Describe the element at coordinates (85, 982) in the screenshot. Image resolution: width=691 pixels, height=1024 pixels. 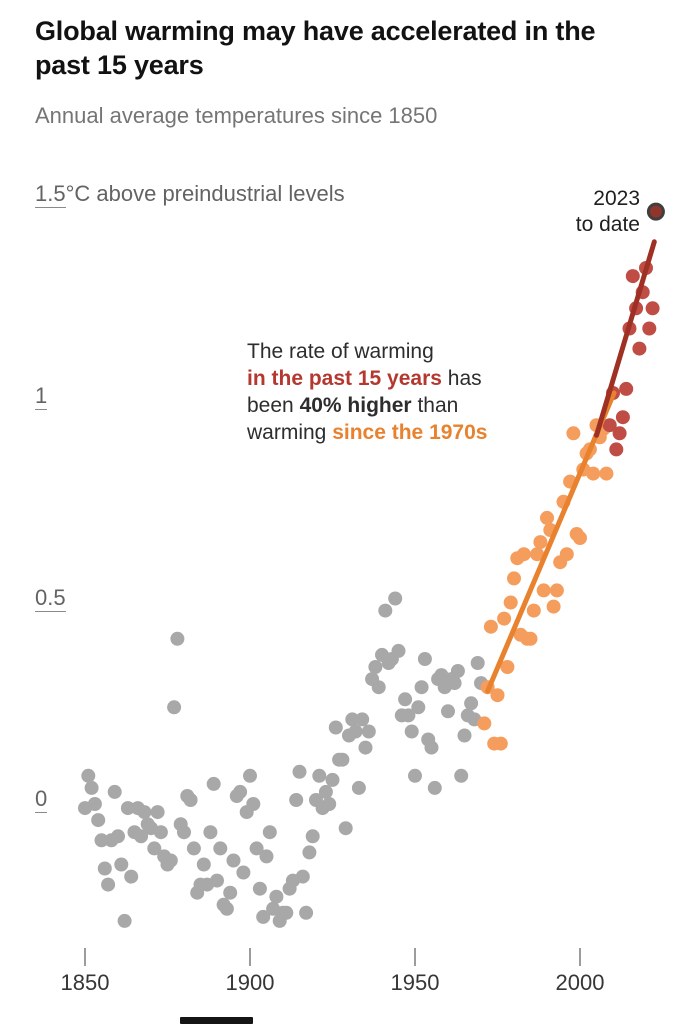
I see `x-axis-label: 1850` at that location.